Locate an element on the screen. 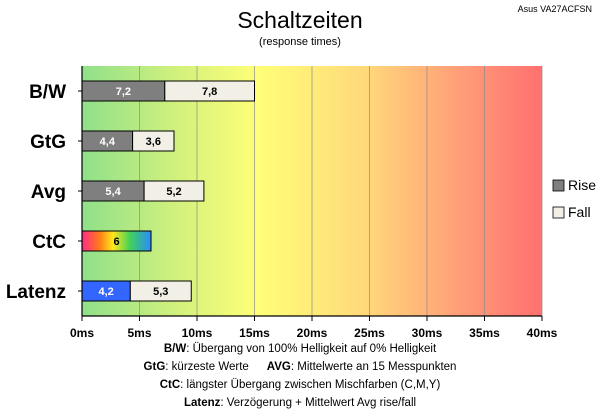  note-latenz-text: : Verzögerung + Mittelwert Avg rise/fall is located at coordinates (318, 403).